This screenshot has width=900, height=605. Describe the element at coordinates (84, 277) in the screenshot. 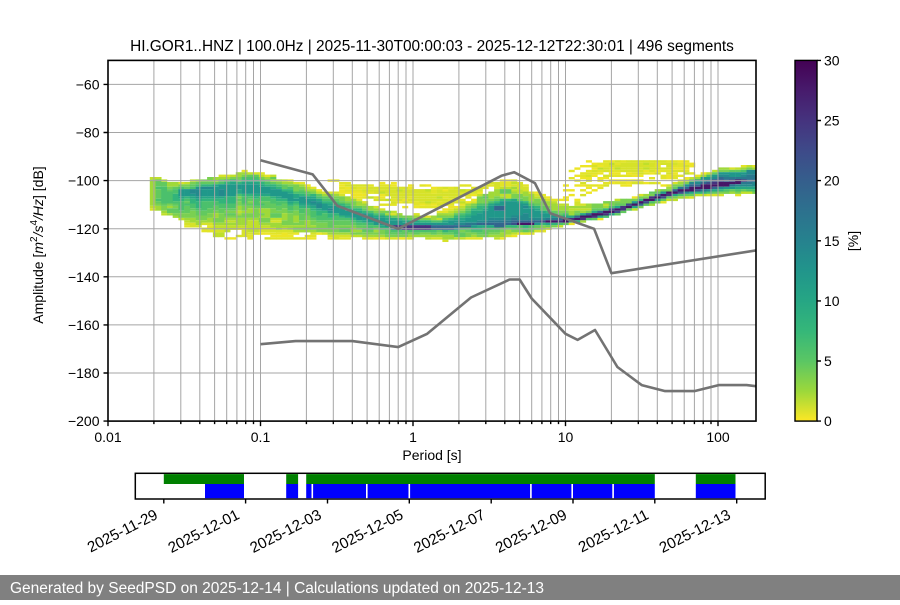

I see `svg-text: −140` at that location.